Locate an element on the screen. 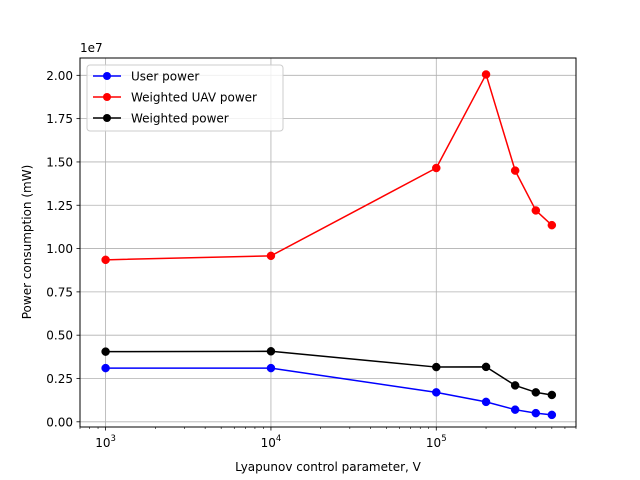  legend-box is located at coordinates (185, 98).